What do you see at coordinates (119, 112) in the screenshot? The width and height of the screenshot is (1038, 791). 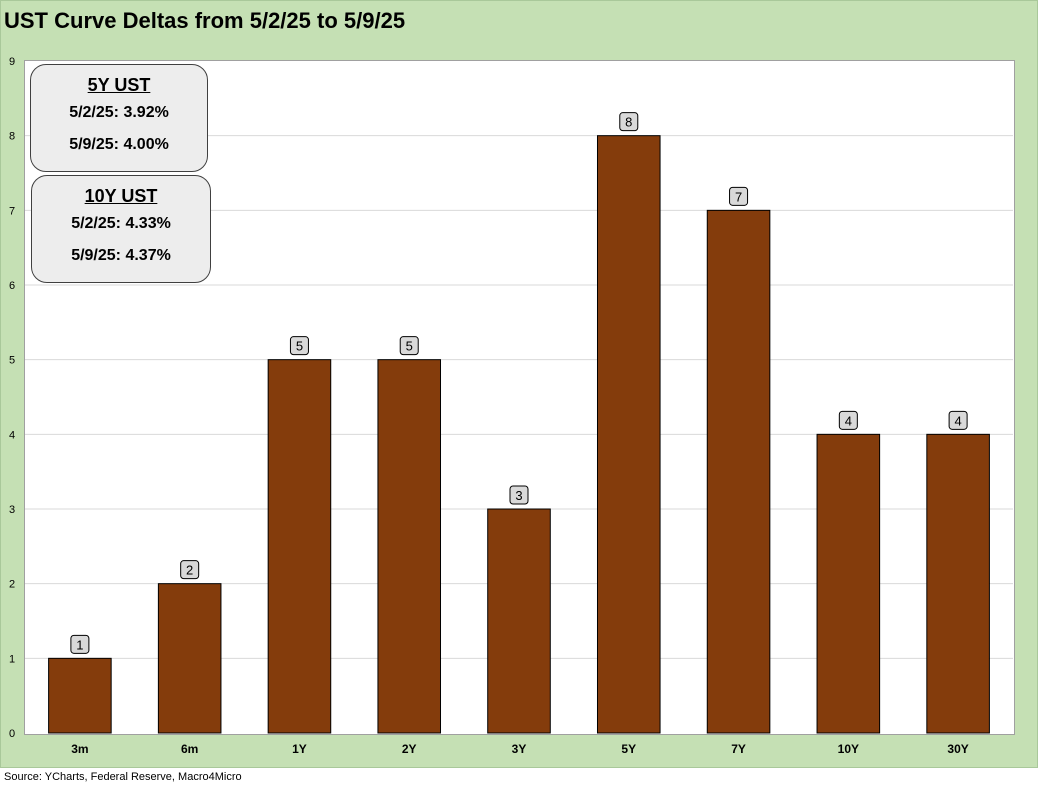 I see `info-box-5y-line1: 5/2/25: 3.92%` at bounding box center [119, 112].